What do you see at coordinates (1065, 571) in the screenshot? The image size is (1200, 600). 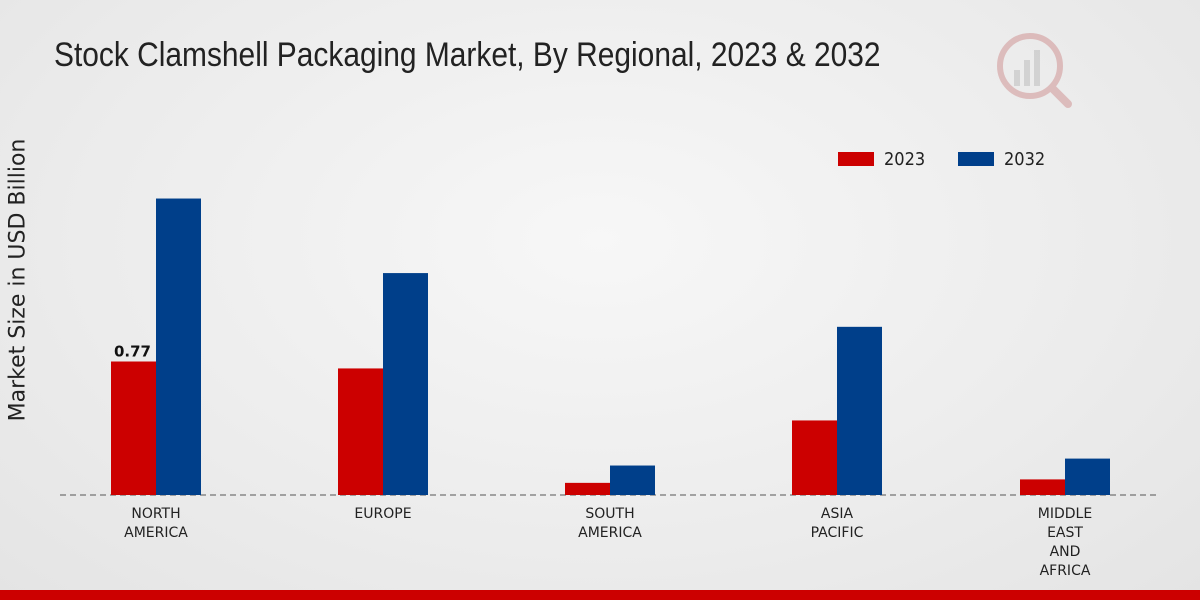 I see `x-tick-label: AFRICA` at bounding box center [1065, 571].